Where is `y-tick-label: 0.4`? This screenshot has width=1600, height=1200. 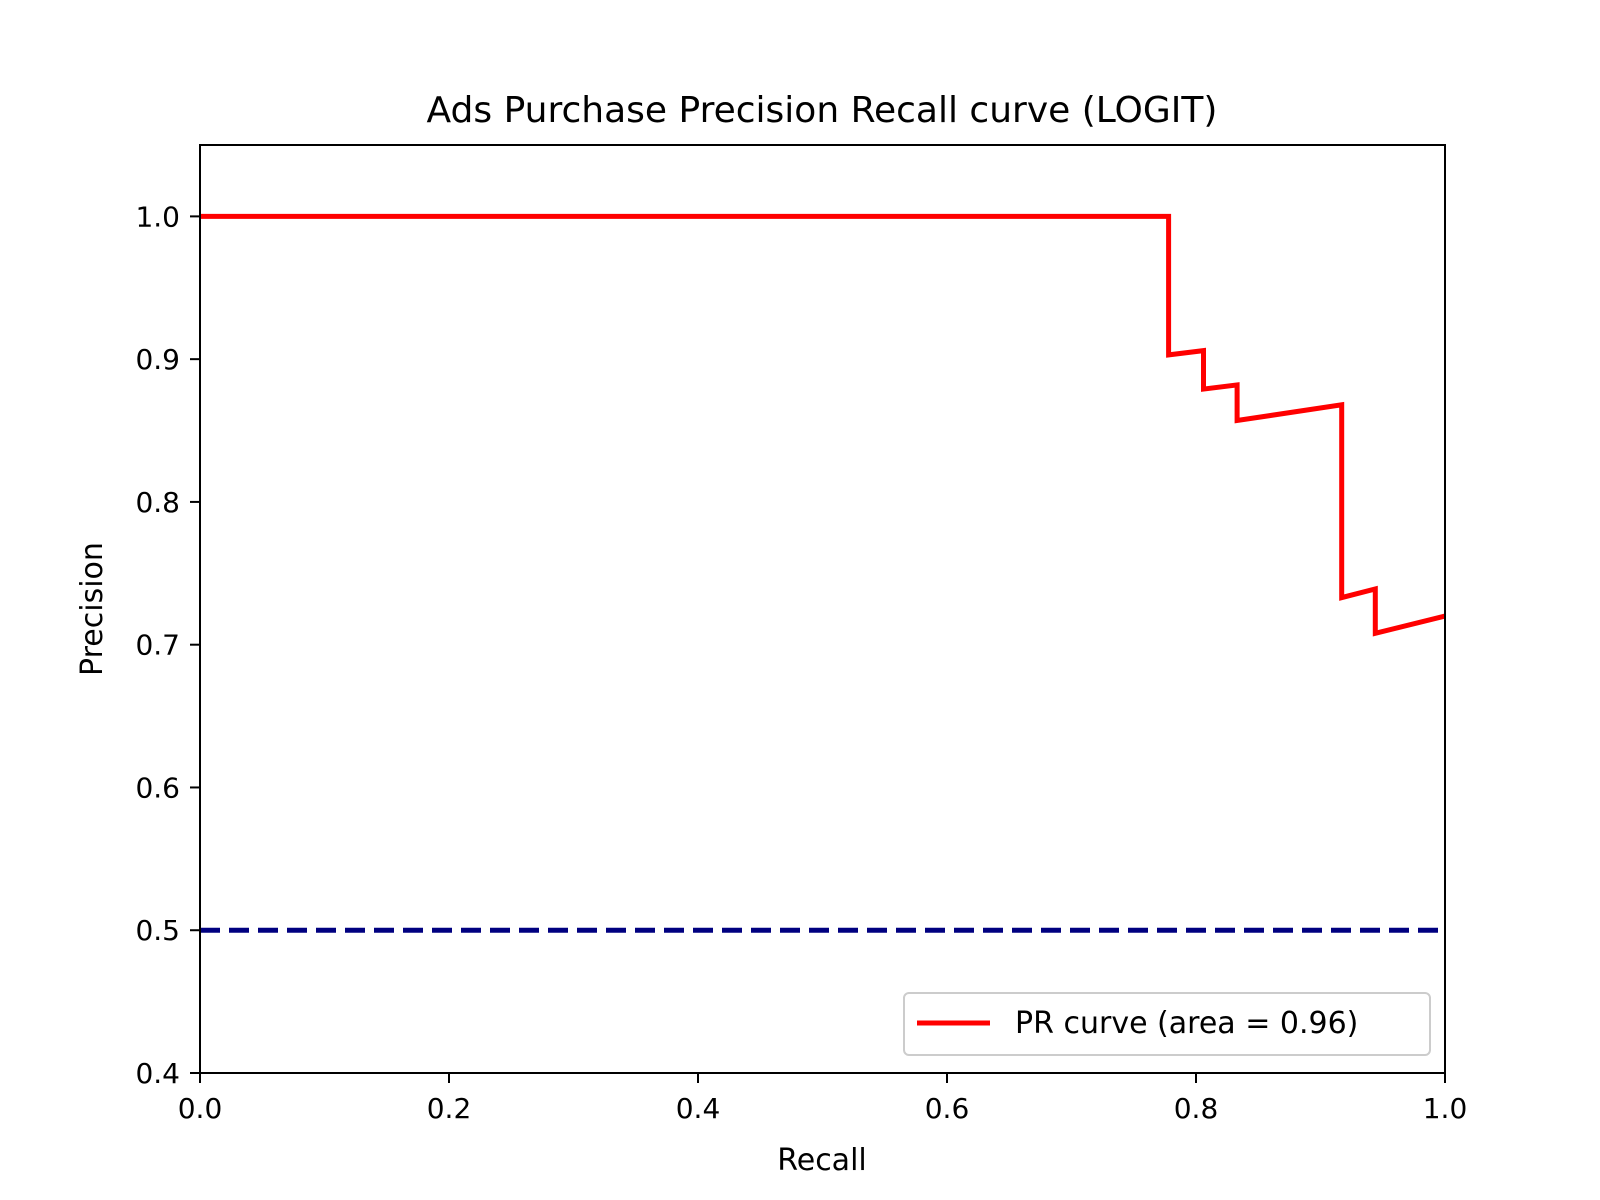 y-tick-label: 0.4 is located at coordinates (157, 1073).